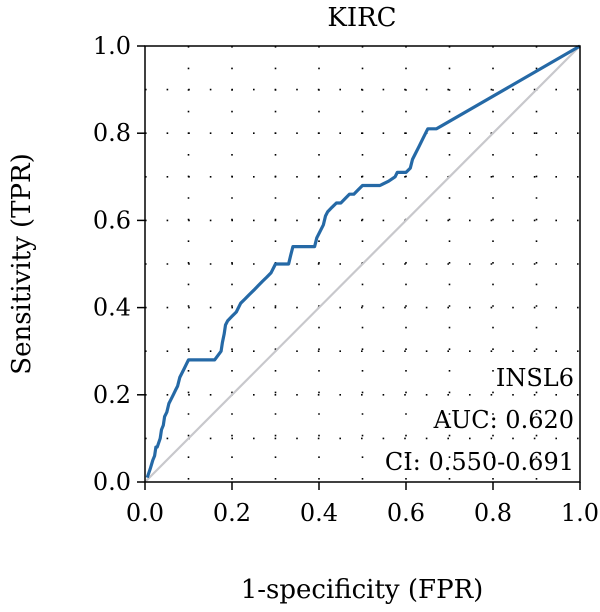 The image size is (600, 612). Describe the element at coordinates (319, 513) in the screenshot. I see `x-tick-label: 0.4` at that location.